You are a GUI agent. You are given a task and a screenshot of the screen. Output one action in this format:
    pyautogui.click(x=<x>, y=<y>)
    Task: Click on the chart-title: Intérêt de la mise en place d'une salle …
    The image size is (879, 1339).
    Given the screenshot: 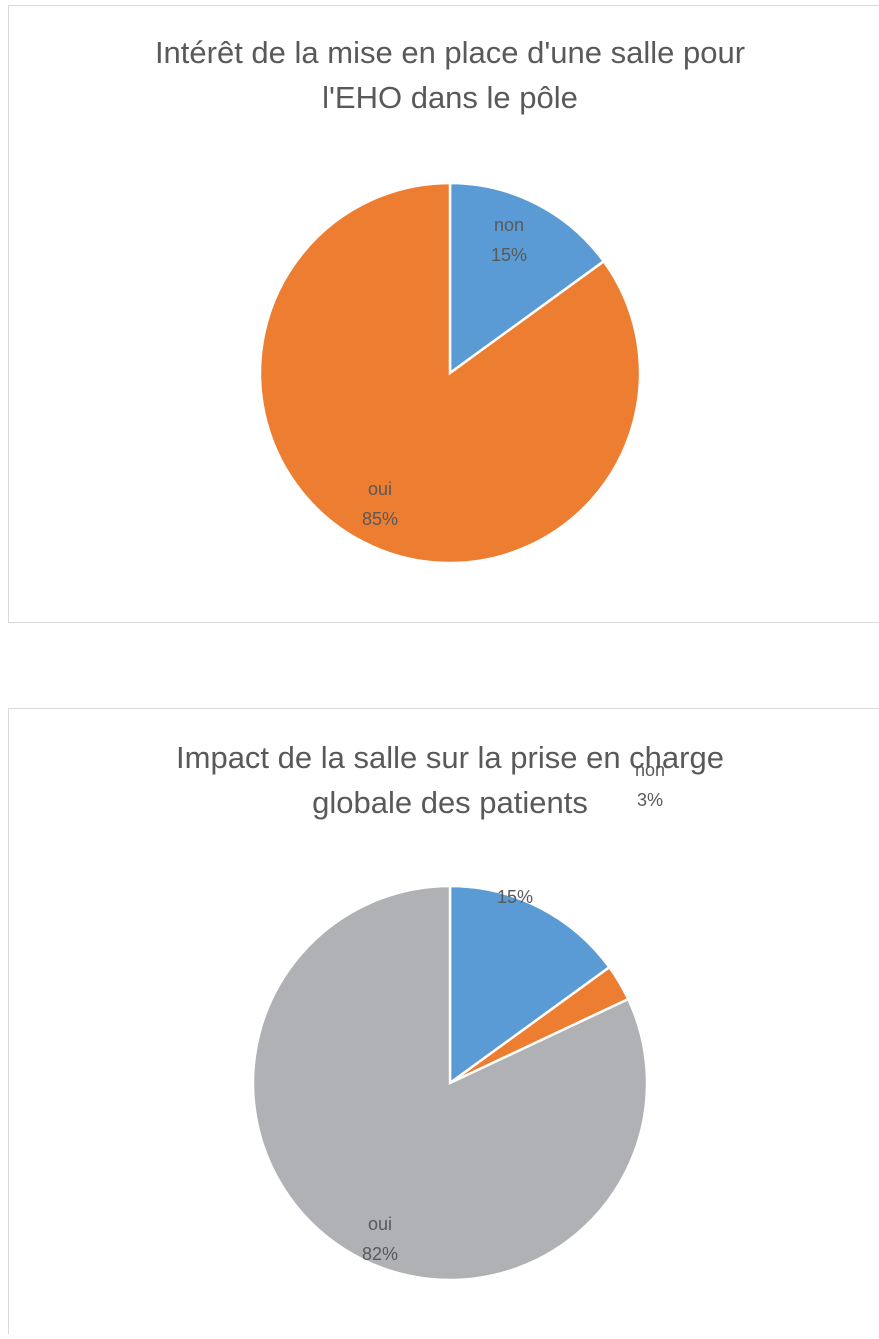 What is the action you would take?
    pyautogui.click(x=450, y=52)
    